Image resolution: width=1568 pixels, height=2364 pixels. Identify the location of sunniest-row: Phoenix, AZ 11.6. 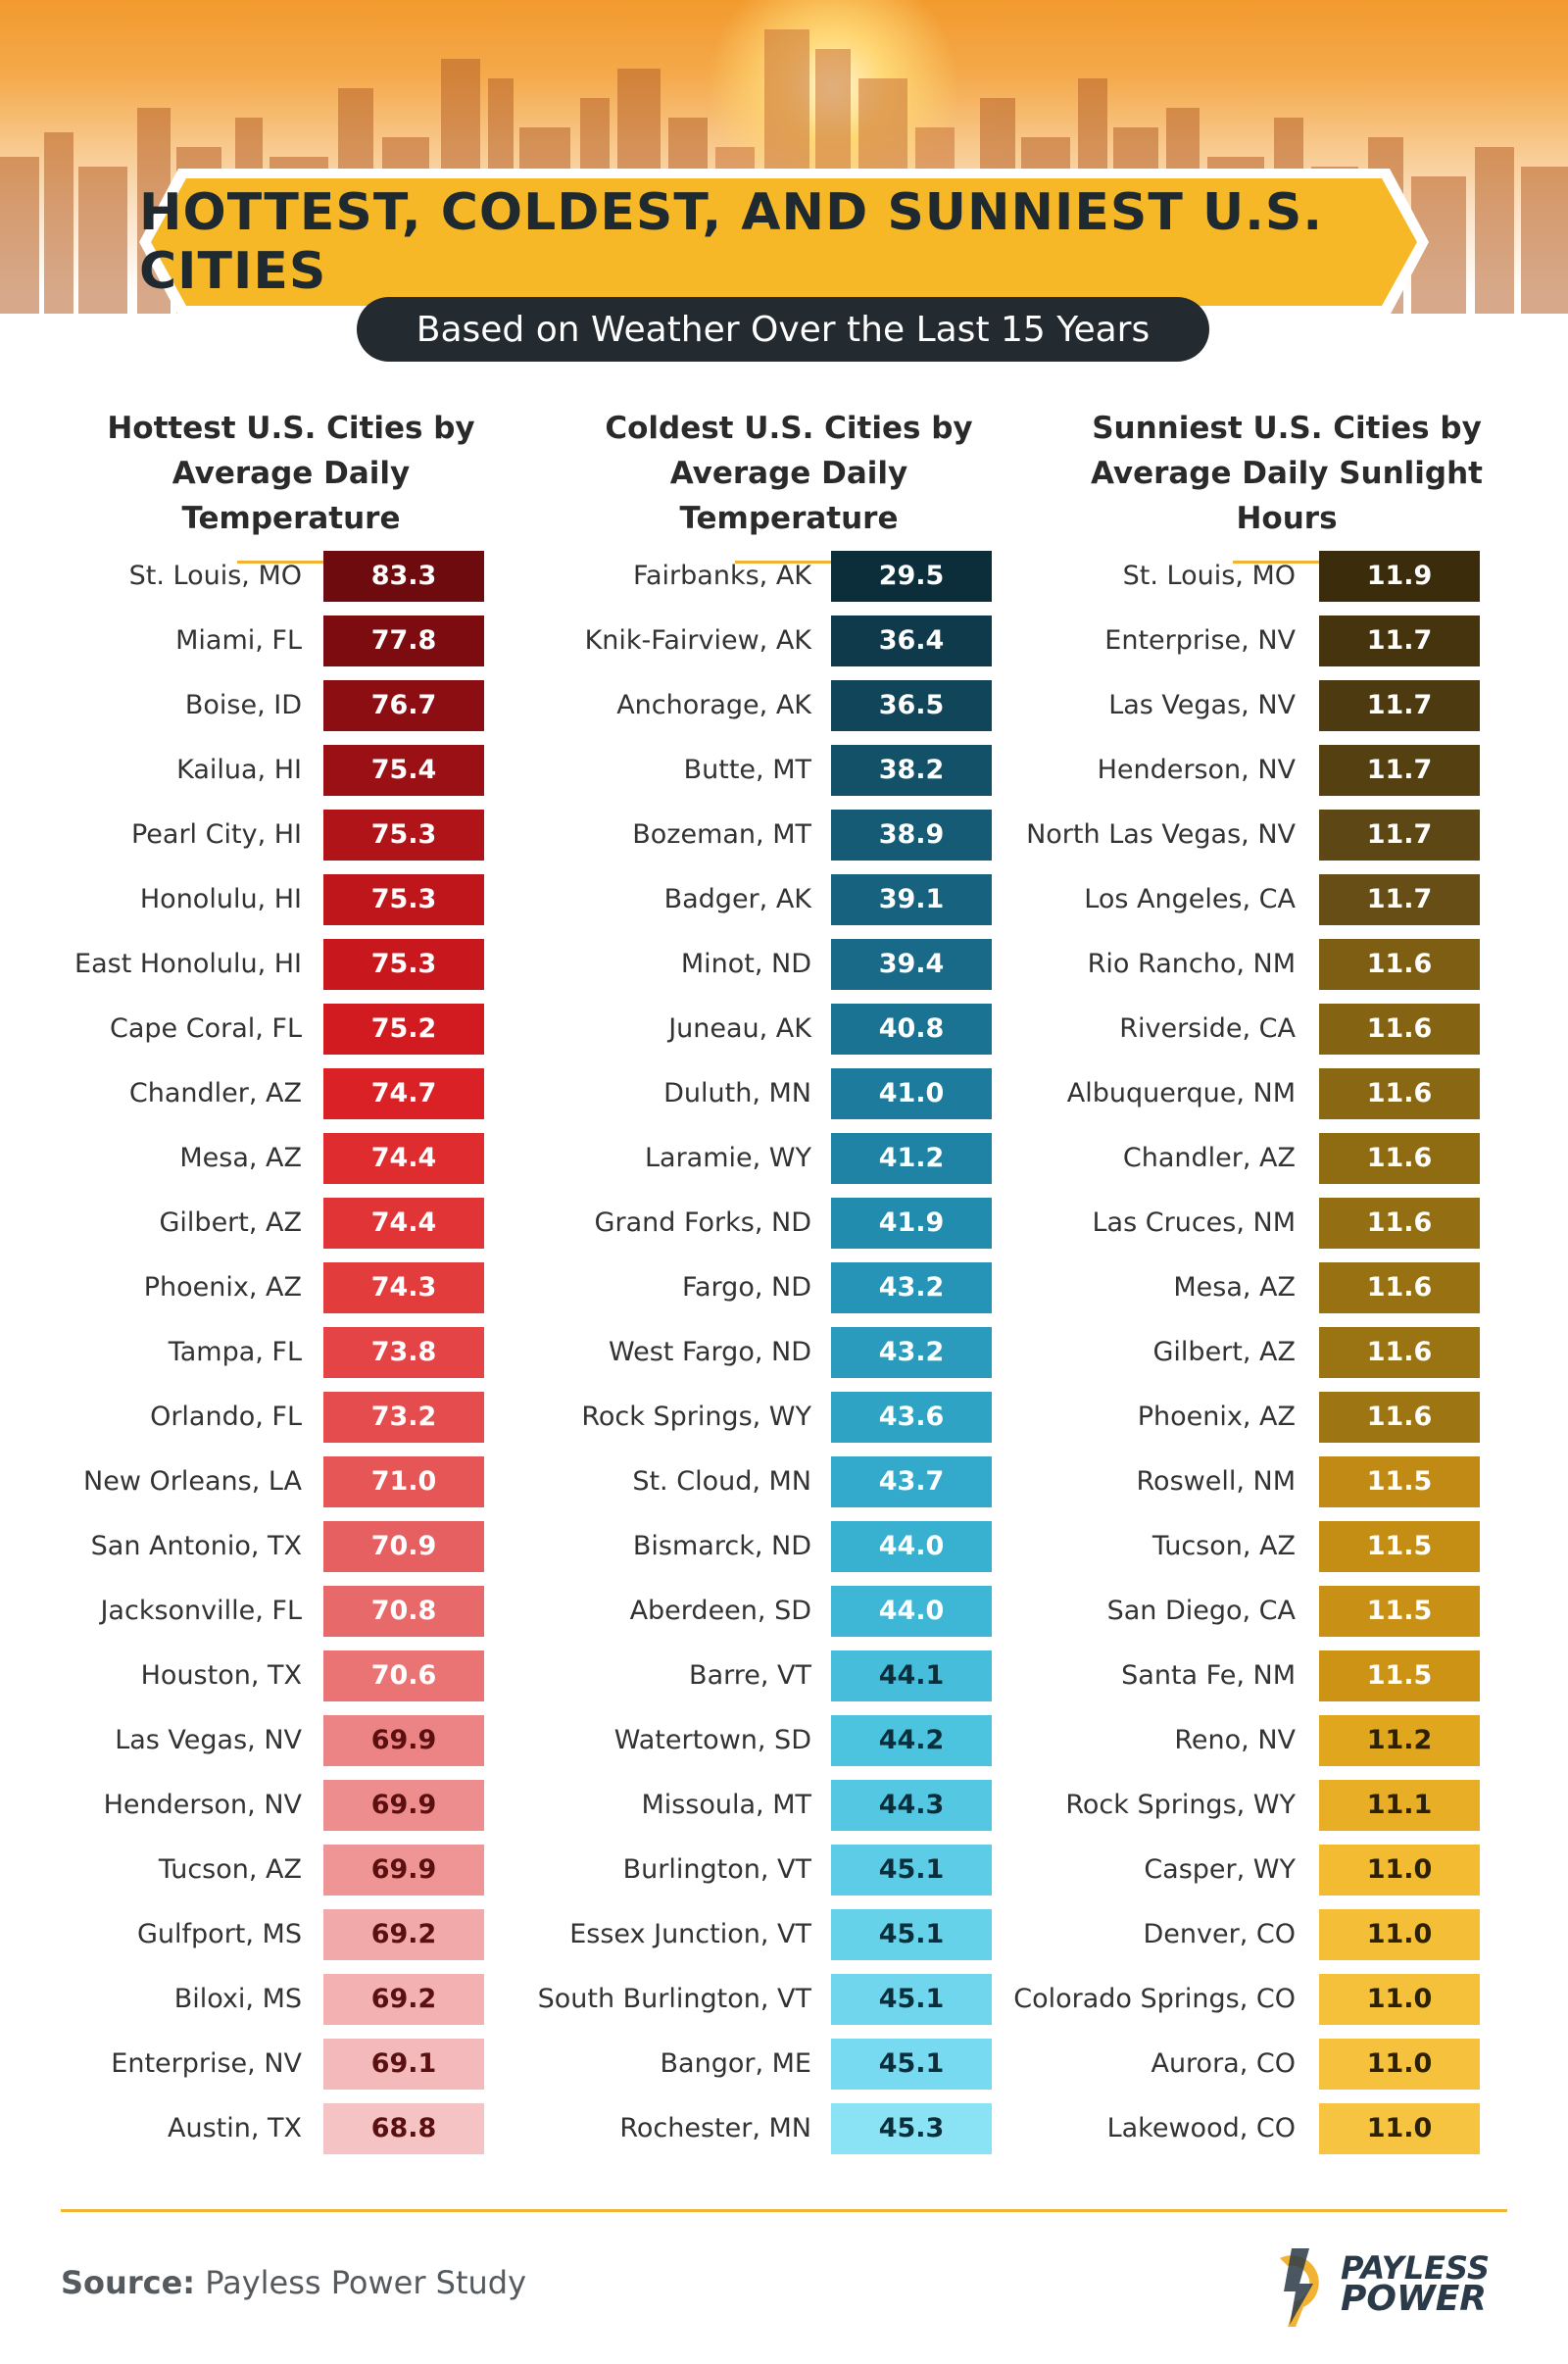
(784, 1417).